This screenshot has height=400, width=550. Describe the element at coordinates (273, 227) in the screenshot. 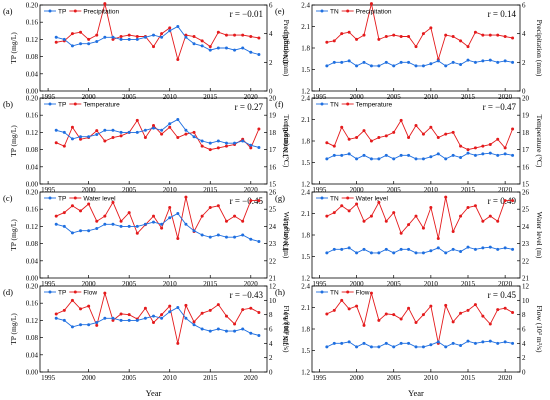

I see `y-tick-label-right: 24` at that location.